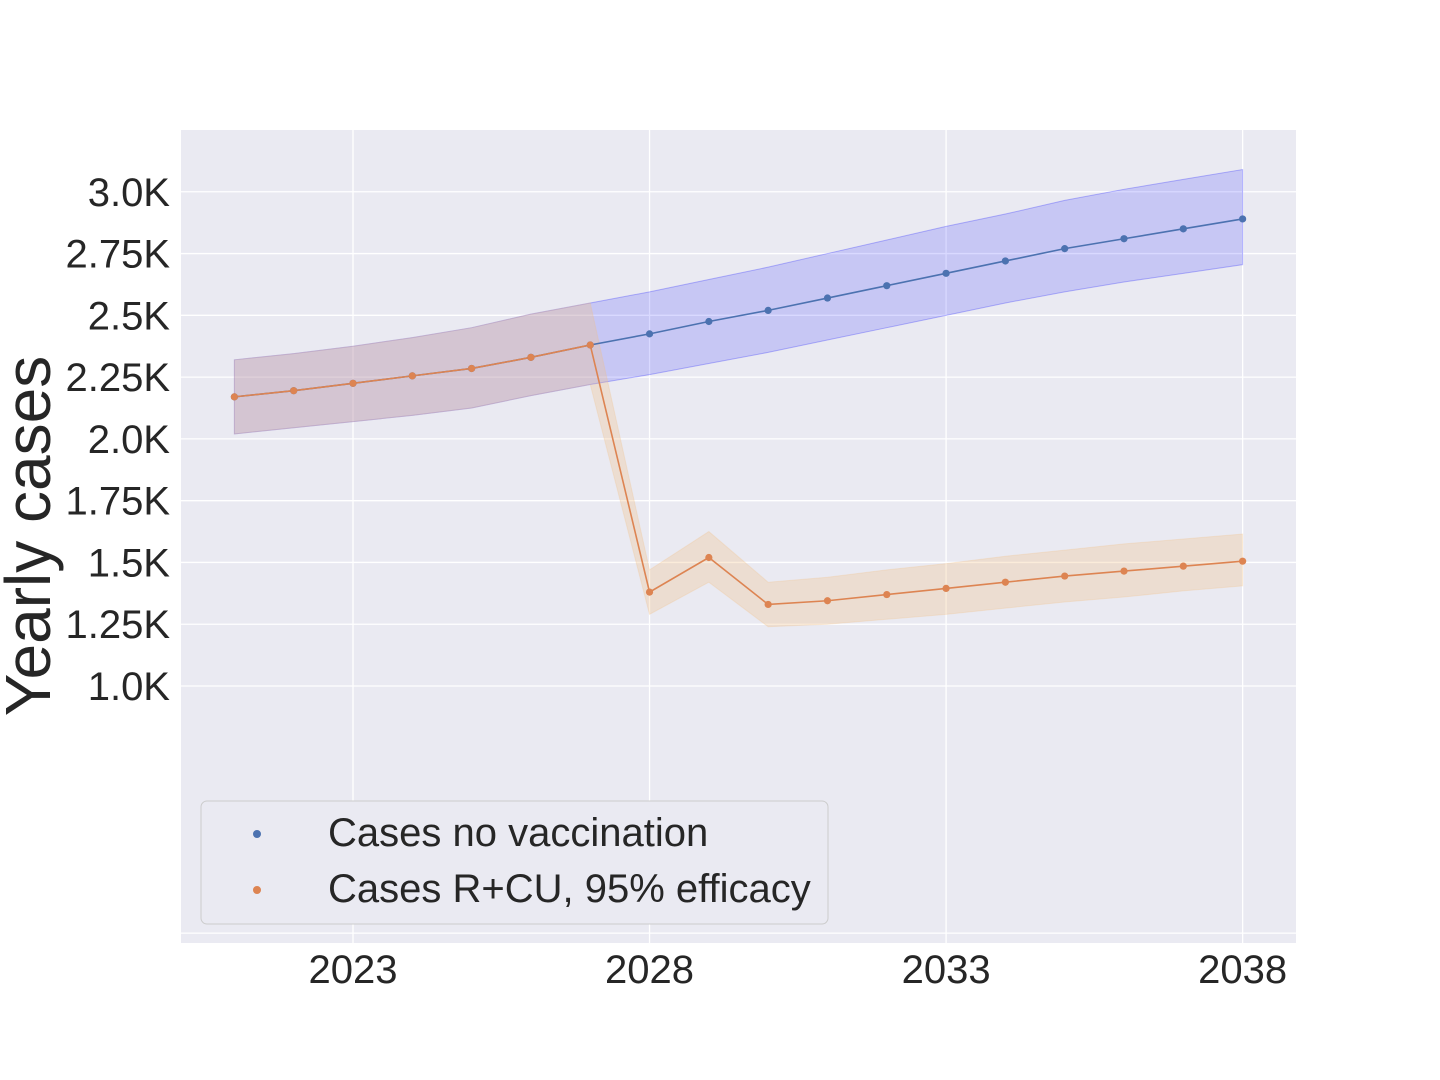 The height and width of the screenshot is (1080, 1440). Describe the element at coordinates (518, 833) in the screenshot. I see `legend-label-no-vaccination: Cases no vaccination` at that location.